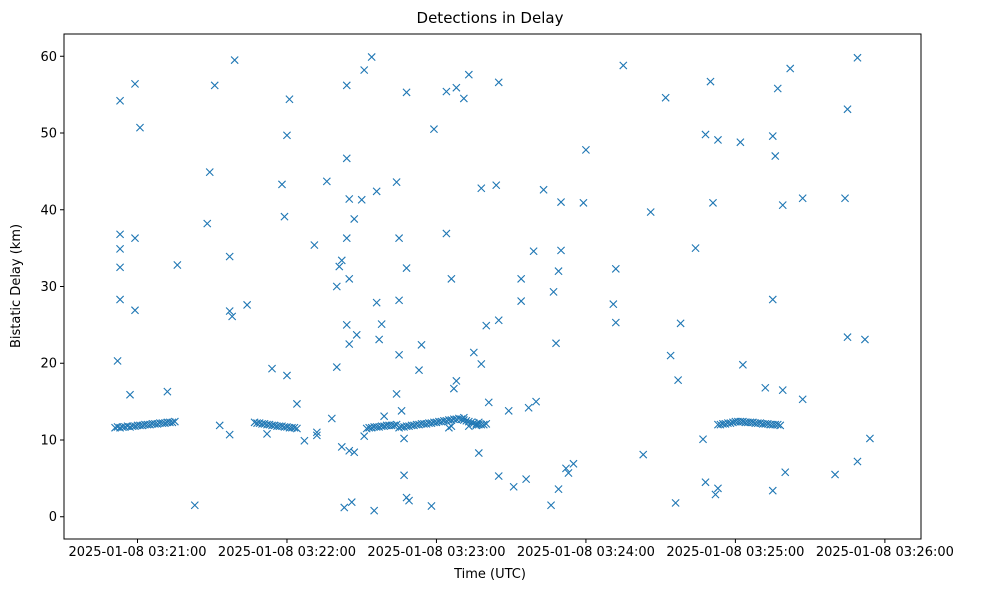  I want to click on chart-title: Detections in Delay, so click(490, 18).